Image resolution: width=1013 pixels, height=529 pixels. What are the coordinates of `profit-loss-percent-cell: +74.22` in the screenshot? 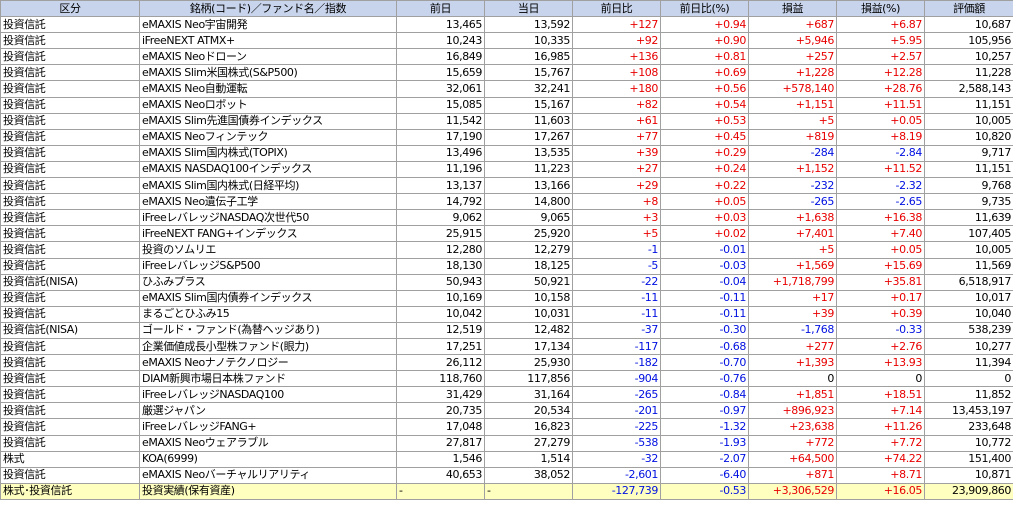 It's located at (880, 459).